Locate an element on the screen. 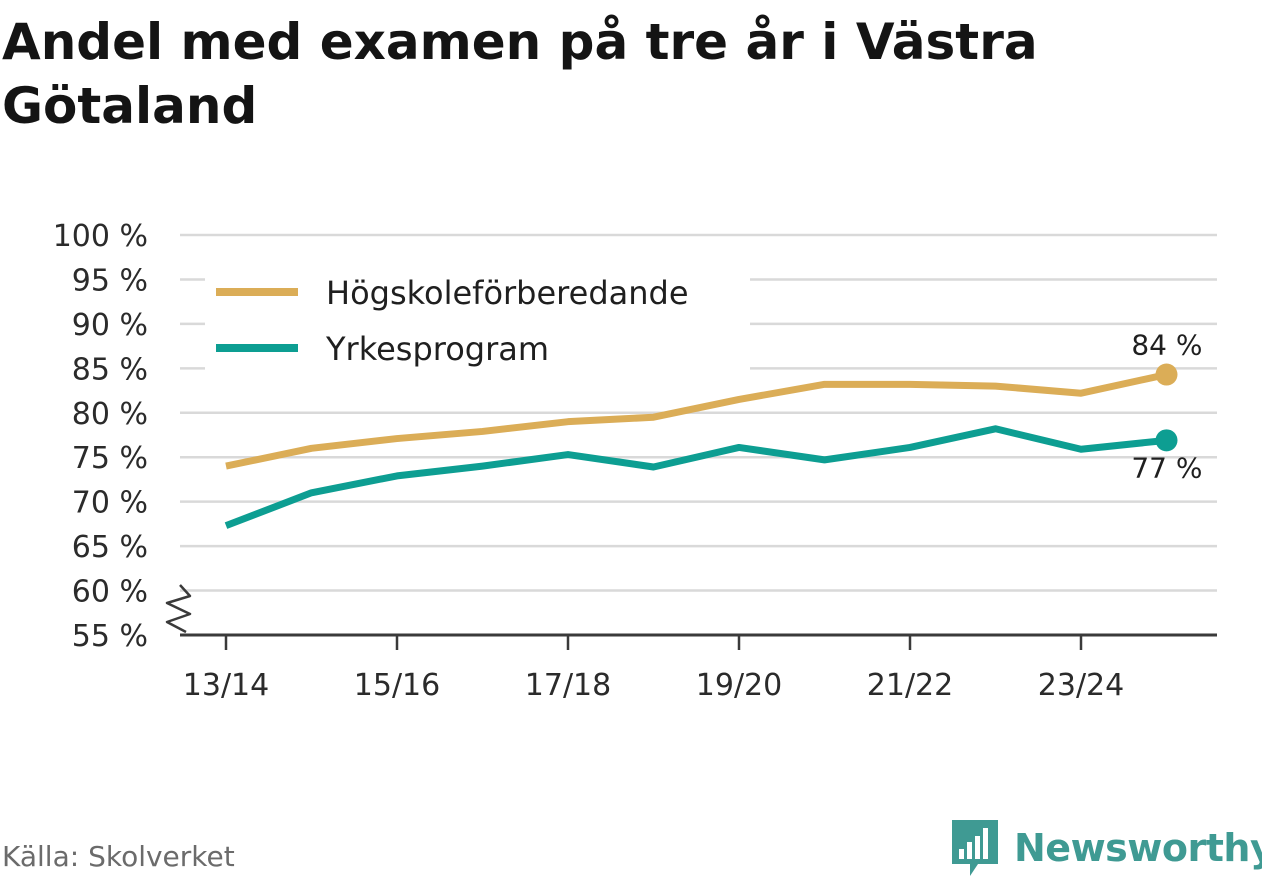  y-tick-label-55: 55 % is located at coordinates (110, 636).